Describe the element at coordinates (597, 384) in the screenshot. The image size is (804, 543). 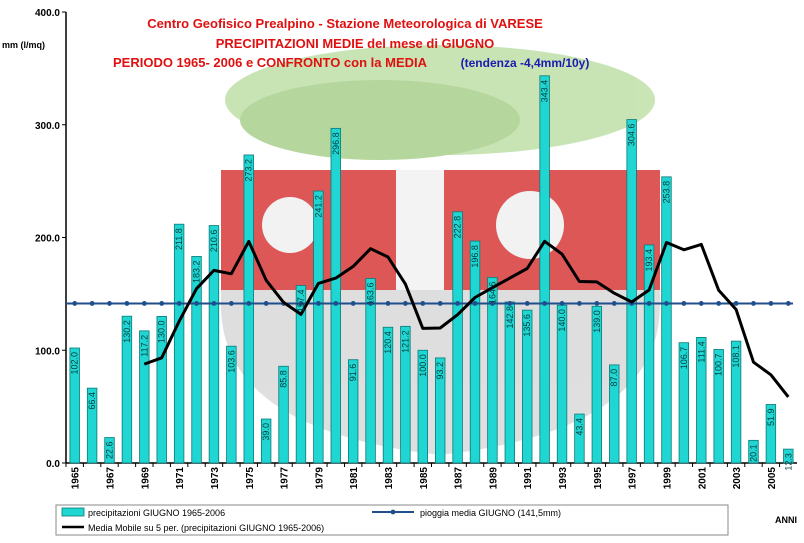
I see `bar-1995` at that location.